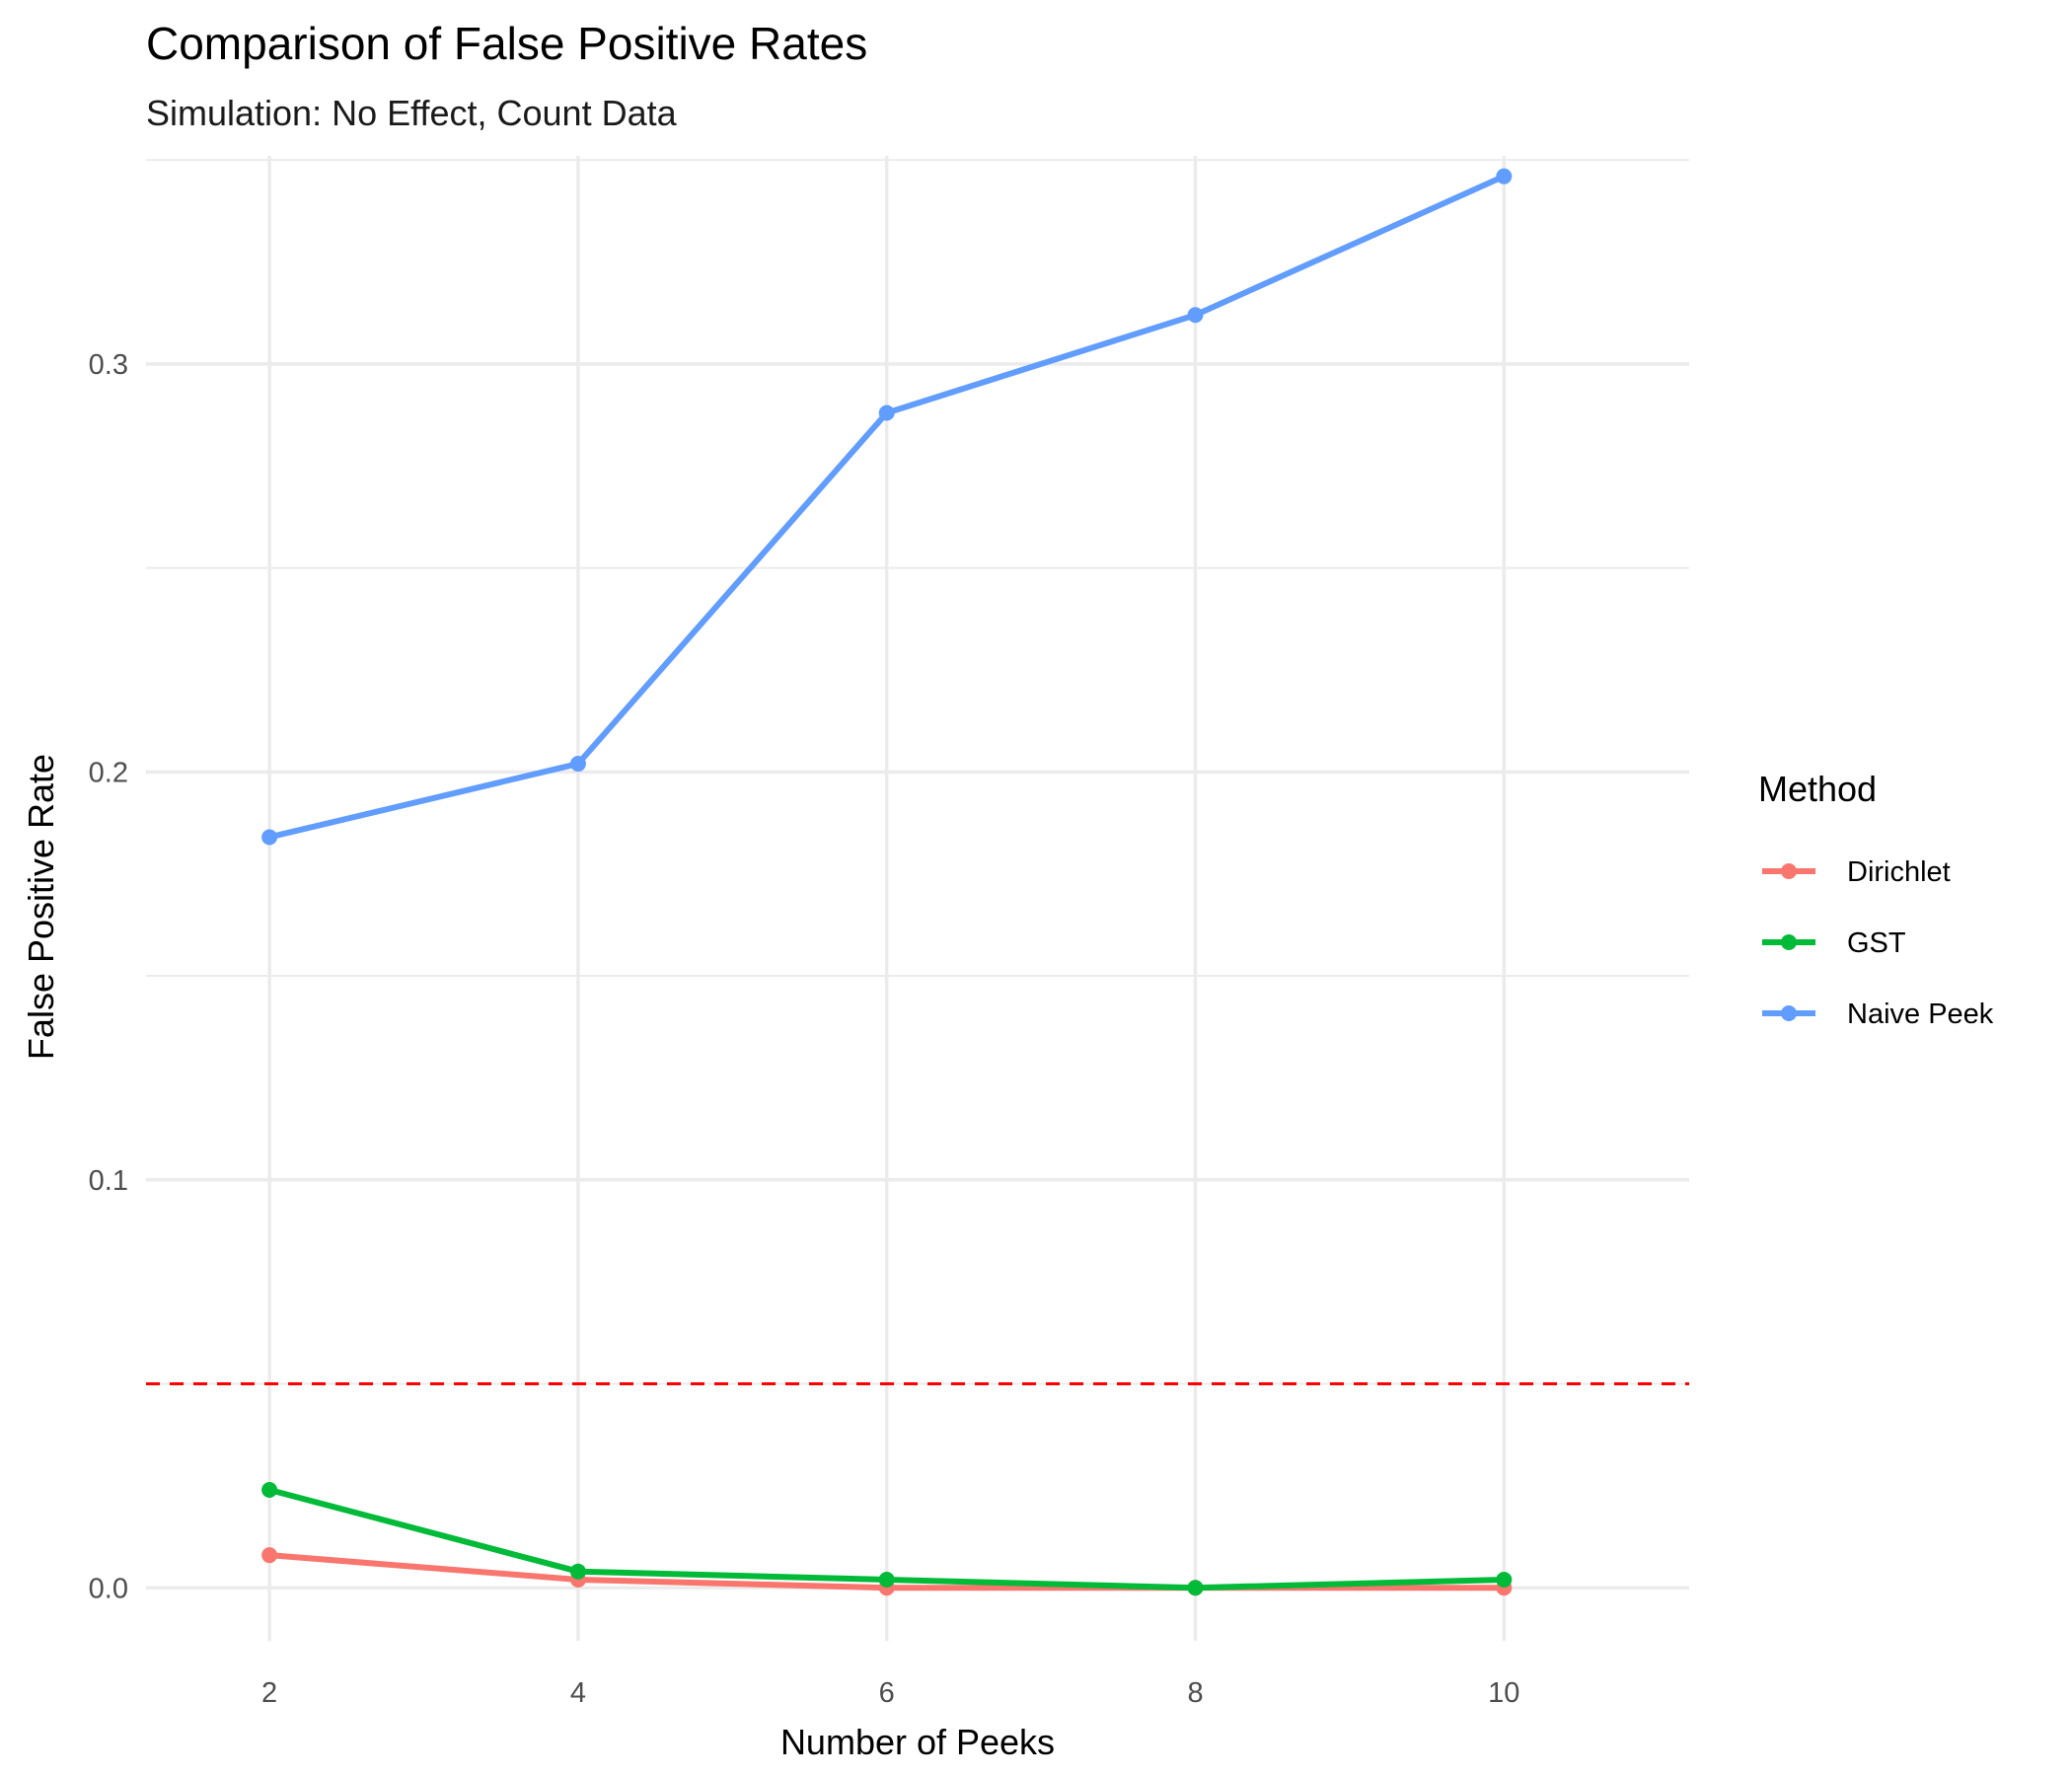  What do you see at coordinates (270, 1556) in the screenshot?
I see `data-point-dirichlet` at bounding box center [270, 1556].